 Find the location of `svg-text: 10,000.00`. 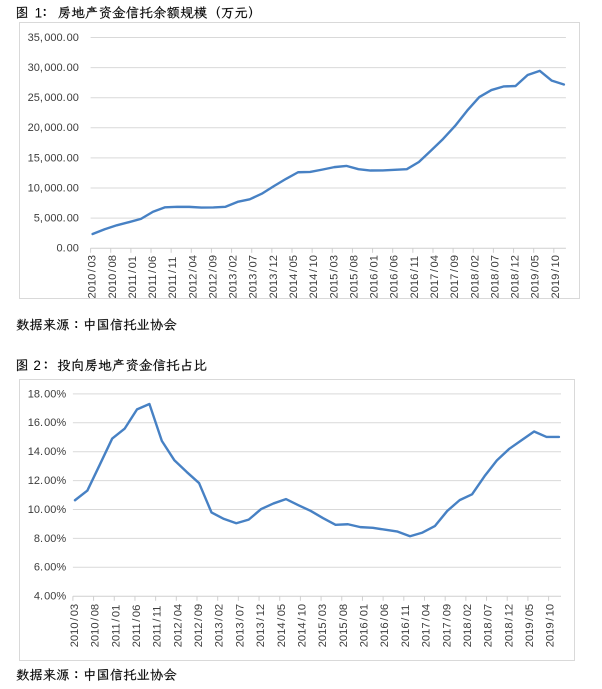

svg-text: 10,000.00 is located at coordinates (53, 188).